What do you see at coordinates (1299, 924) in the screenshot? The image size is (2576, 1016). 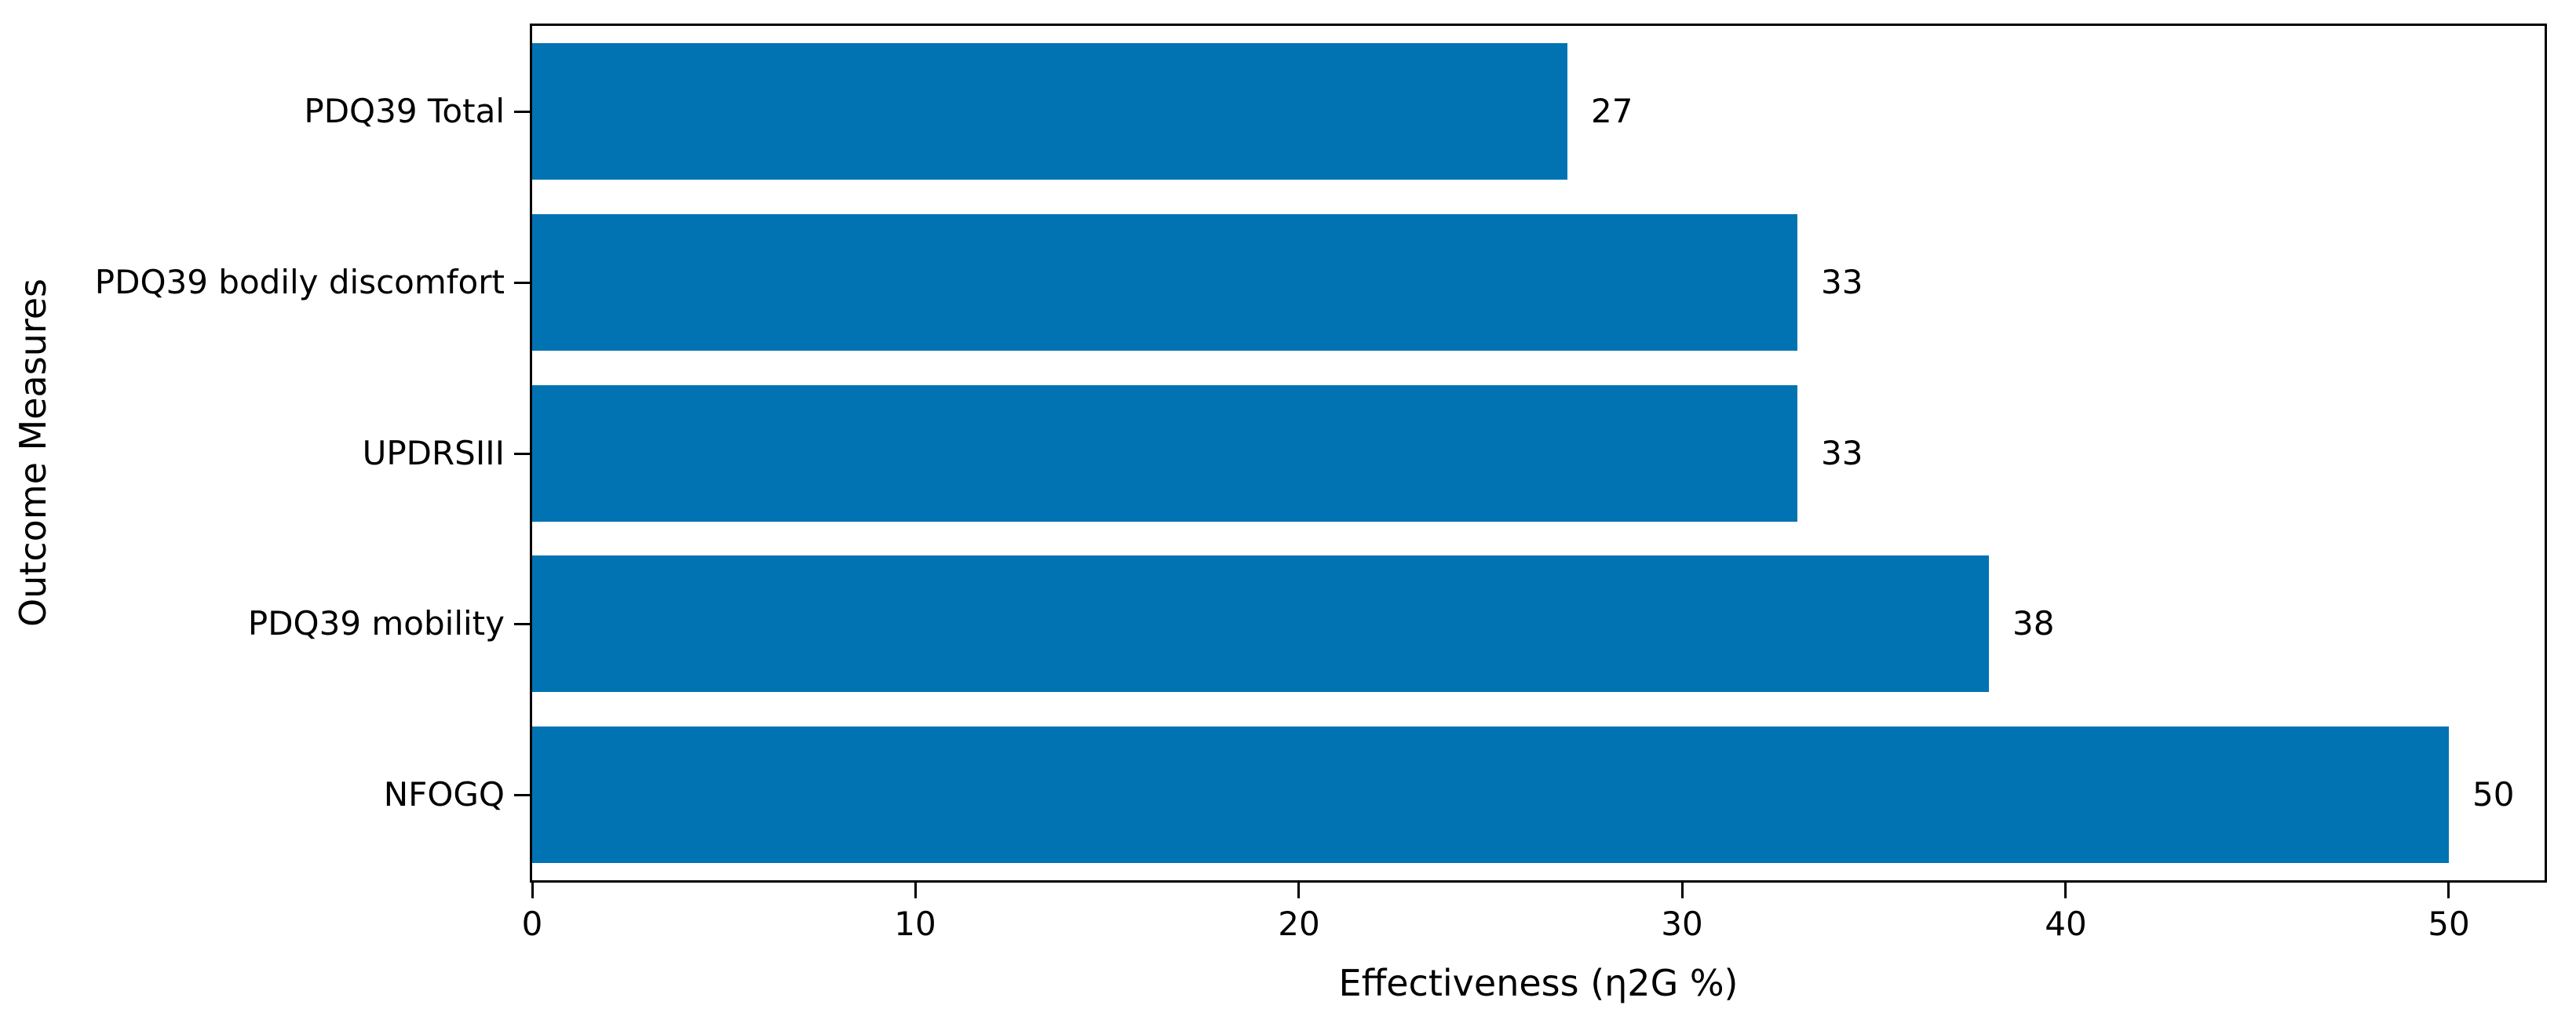 I see `x-tick-label: 20` at bounding box center [1299, 924].